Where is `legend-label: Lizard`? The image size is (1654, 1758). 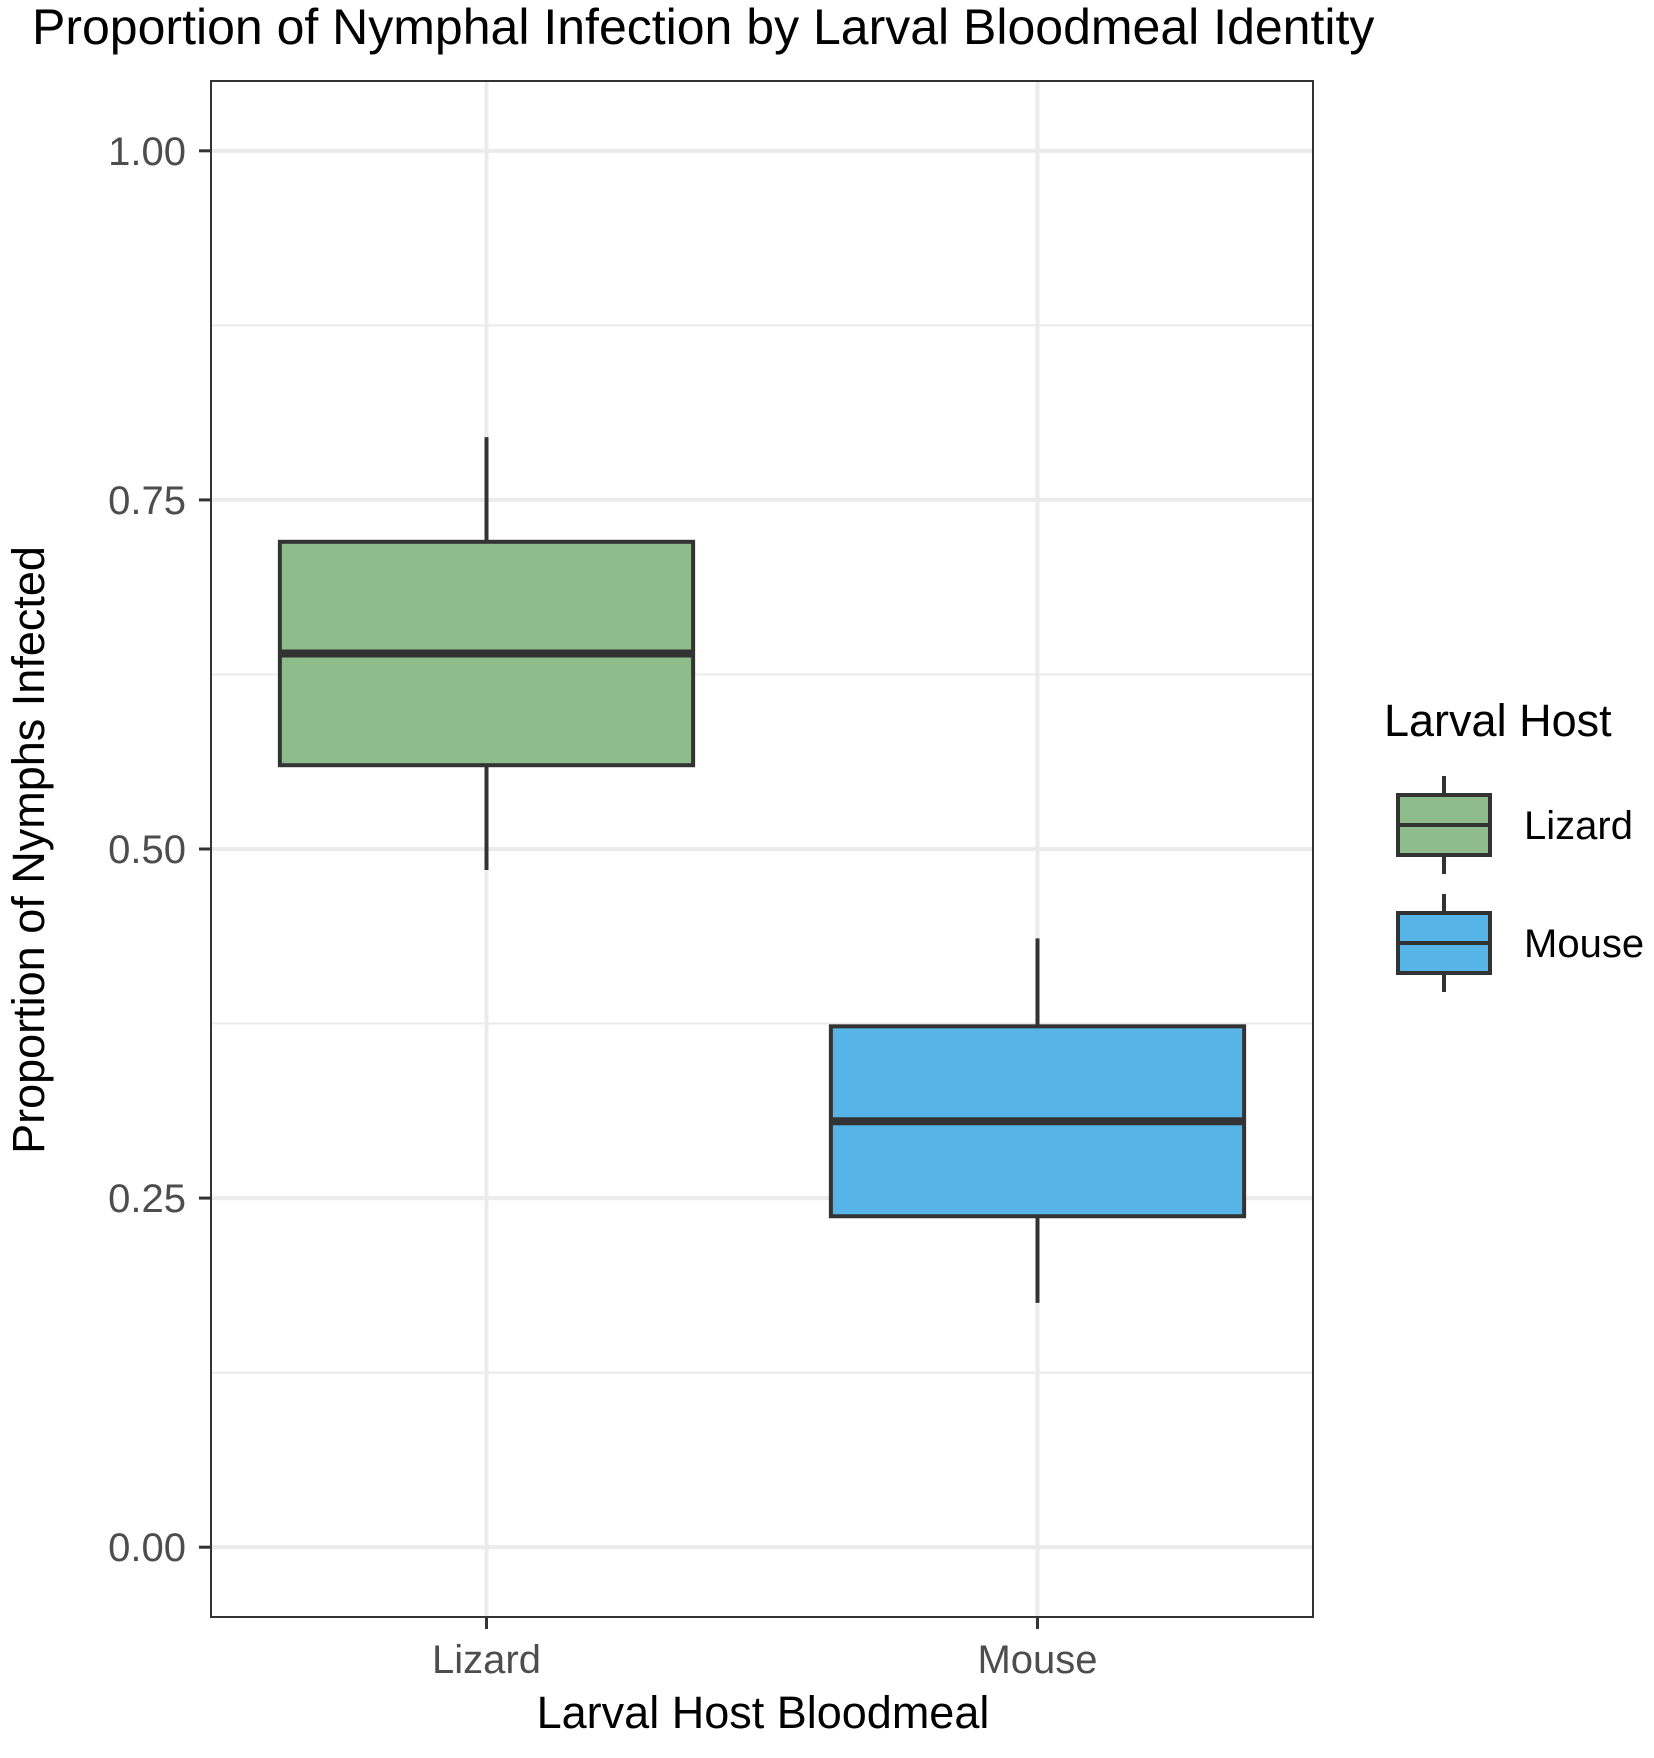
legend-label: Lizard is located at coordinates (1578, 826).